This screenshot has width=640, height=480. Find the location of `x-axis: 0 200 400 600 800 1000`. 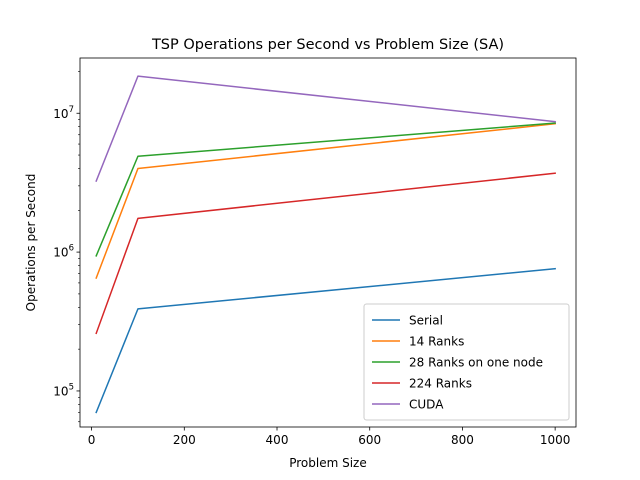

x-axis: 0 200 400 600 800 1000 is located at coordinates (329, 437).